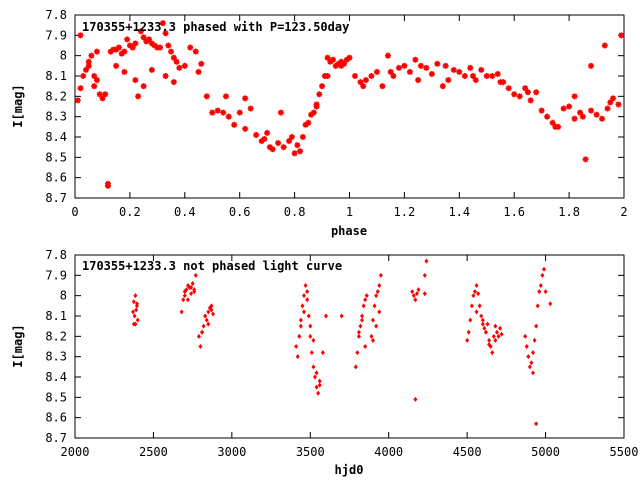  What do you see at coordinates (56, 76) in the screenshot?
I see `phased-y-tick-label: 8.1` at bounding box center [56, 76].